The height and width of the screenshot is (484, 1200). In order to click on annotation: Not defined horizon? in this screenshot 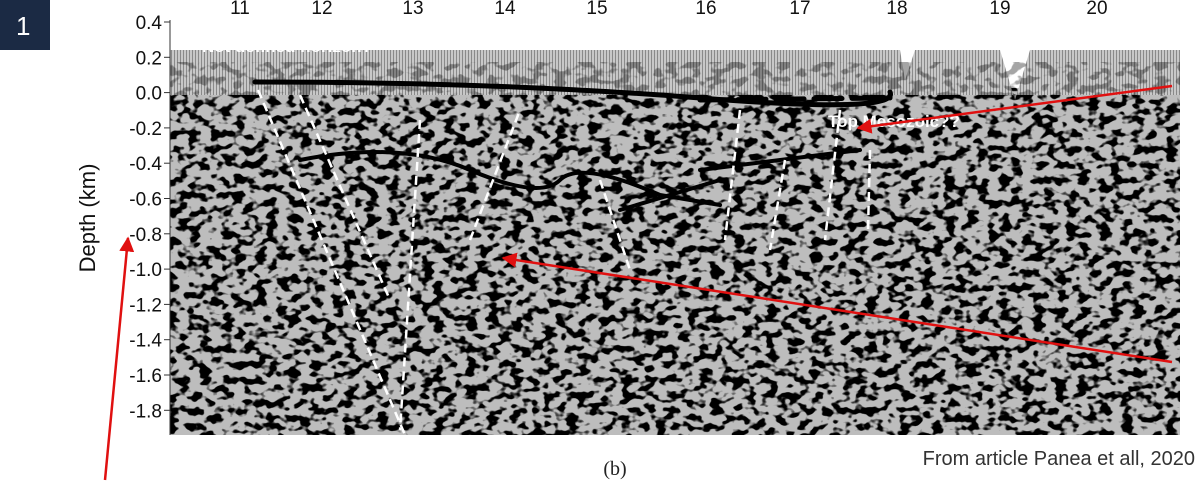, I will do `click(287, 46)`.